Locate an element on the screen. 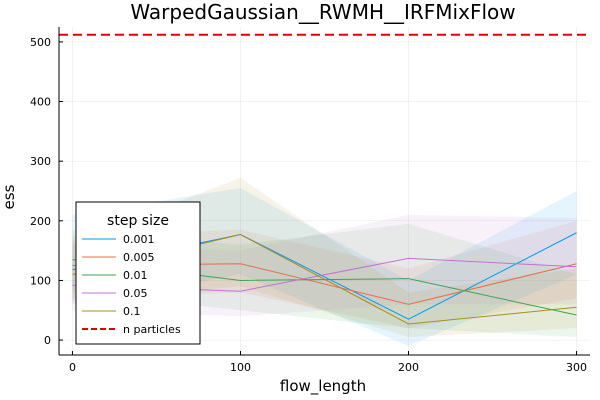 The height and width of the screenshot is (400, 600). y-tick-label: 0 is located at coordinates (47, 340).